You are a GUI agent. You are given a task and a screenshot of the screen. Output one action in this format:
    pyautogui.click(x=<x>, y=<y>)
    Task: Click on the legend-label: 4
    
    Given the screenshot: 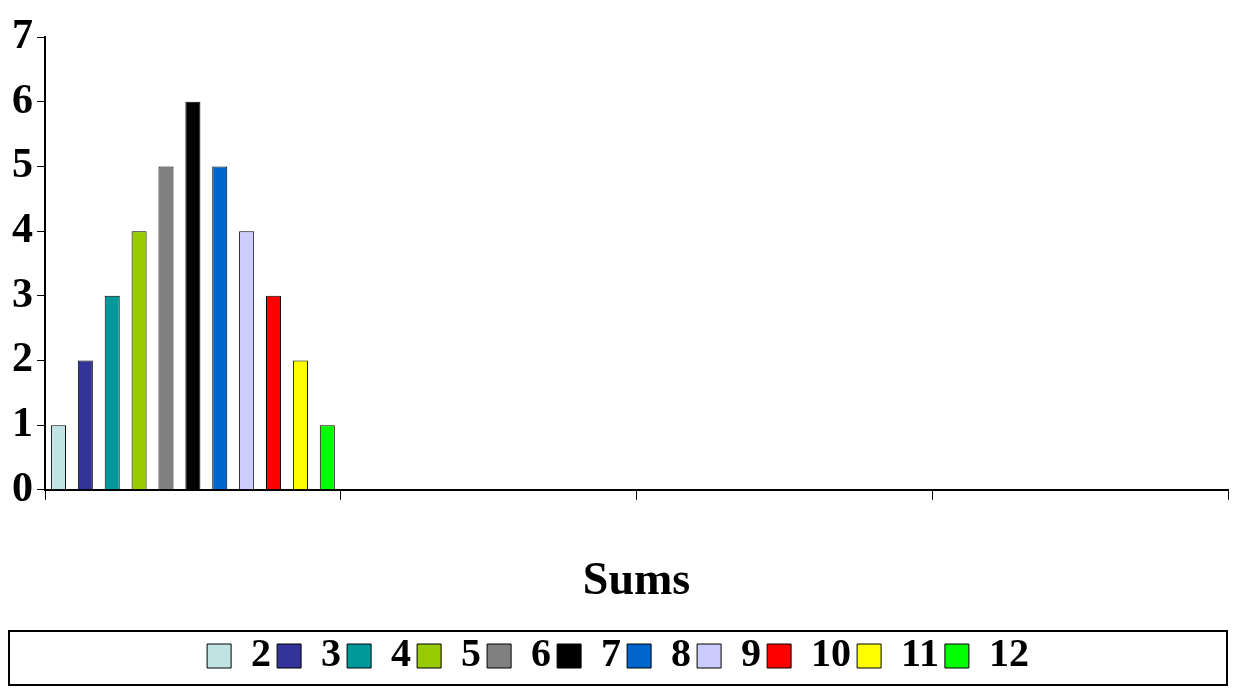 What is the action you would take?
    pyautogui.click(x=401, y=653)
    